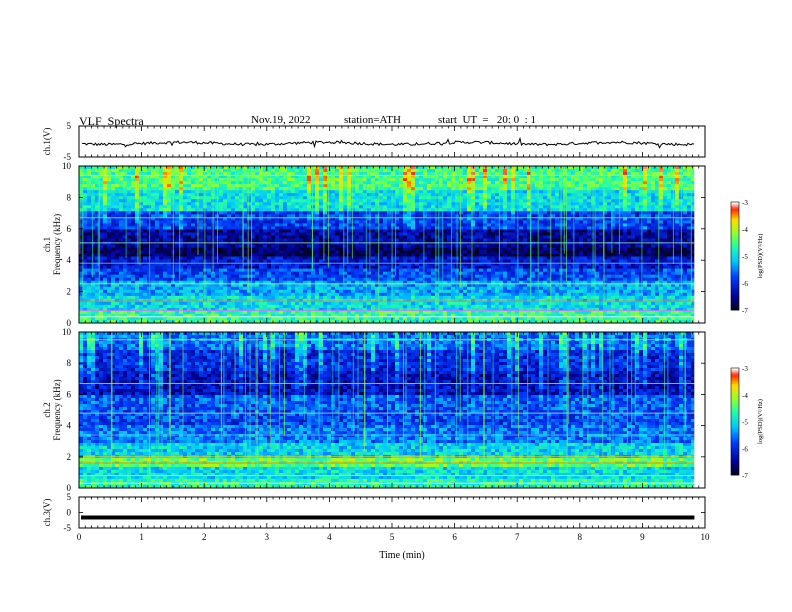  Describe the element at coordinates (69, 323) in the screenshot. I see `ch1-spectrogram-y-tick-label: 0` at that location.